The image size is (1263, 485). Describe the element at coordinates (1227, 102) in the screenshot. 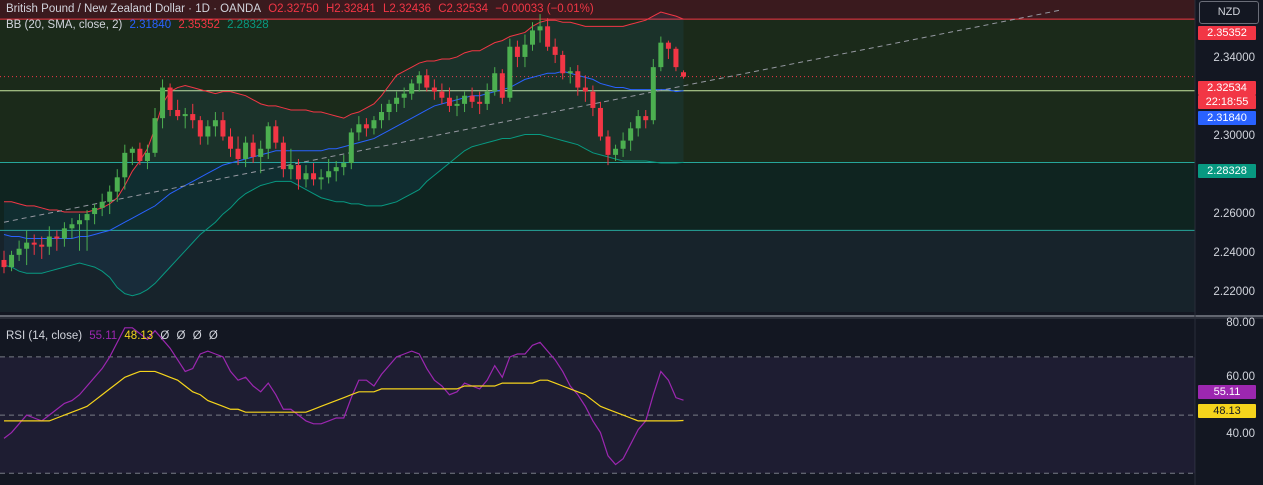

I see `countdown-badge: 22:18:55` at that location.